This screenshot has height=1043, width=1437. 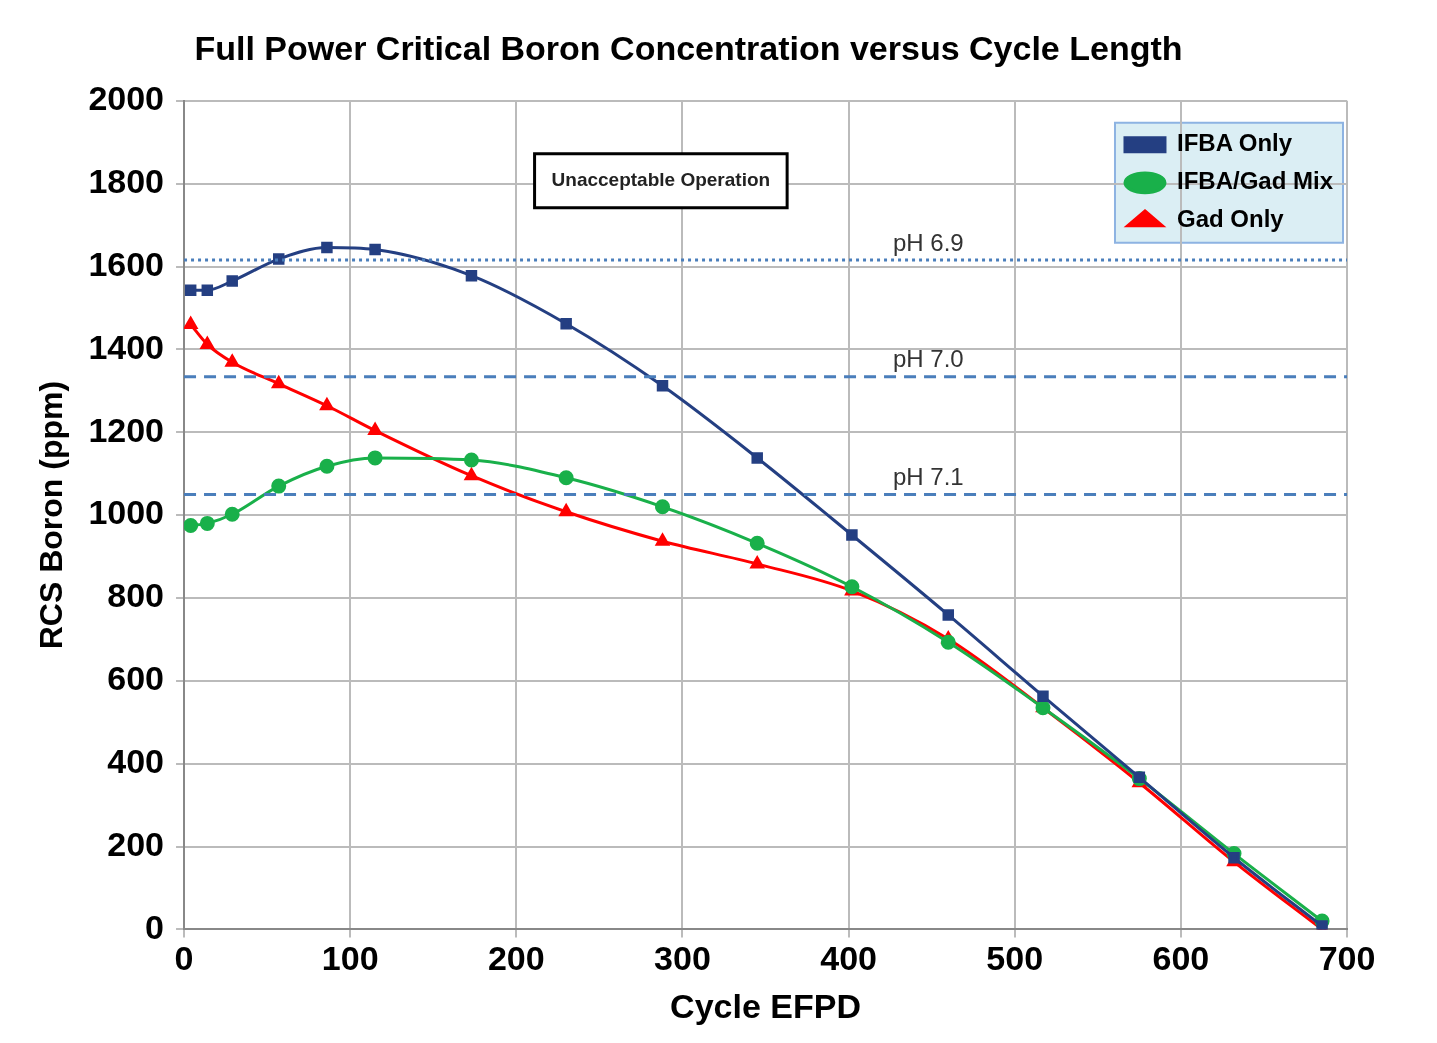 I want to click on legend-label: IFBA/Gad Mix, so click(x=1255, y=181).